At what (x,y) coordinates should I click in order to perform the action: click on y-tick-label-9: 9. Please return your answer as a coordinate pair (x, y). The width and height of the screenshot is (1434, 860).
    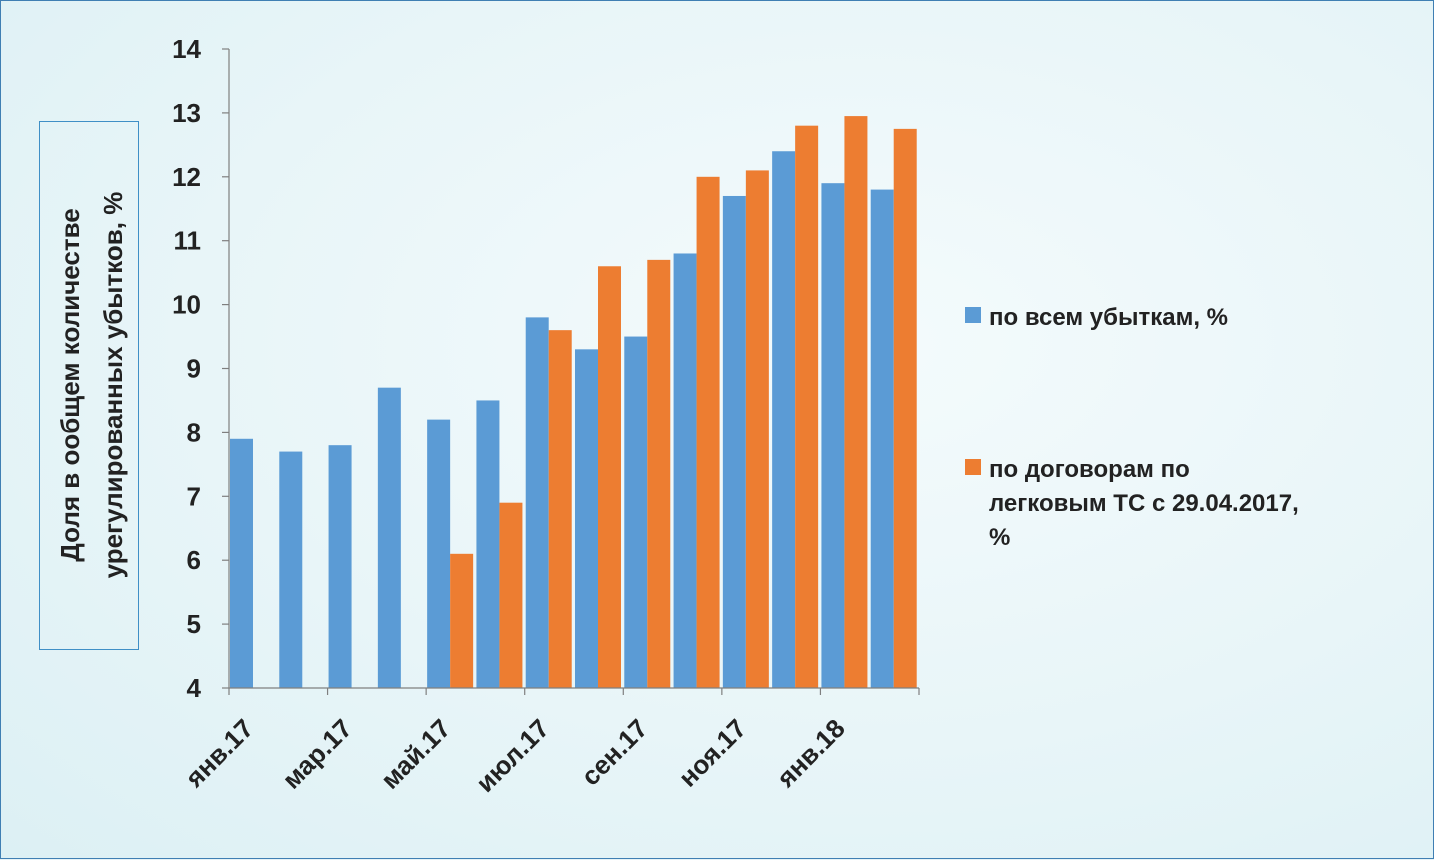
    Looking at the image, I should click on (194, 369).